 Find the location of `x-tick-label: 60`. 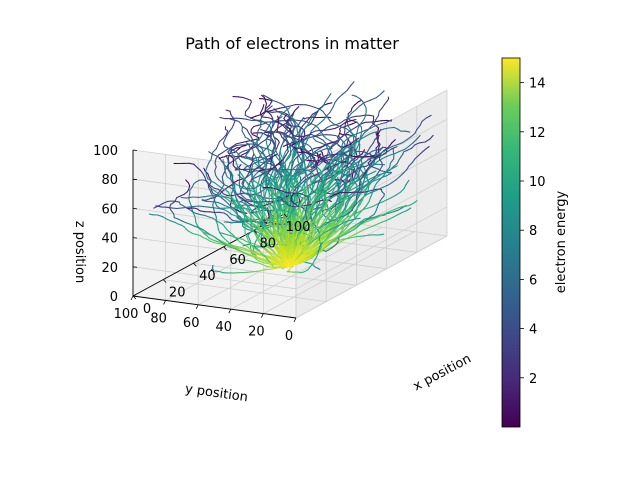

x-tick-label: 60 is located at coordinates (237, 260).